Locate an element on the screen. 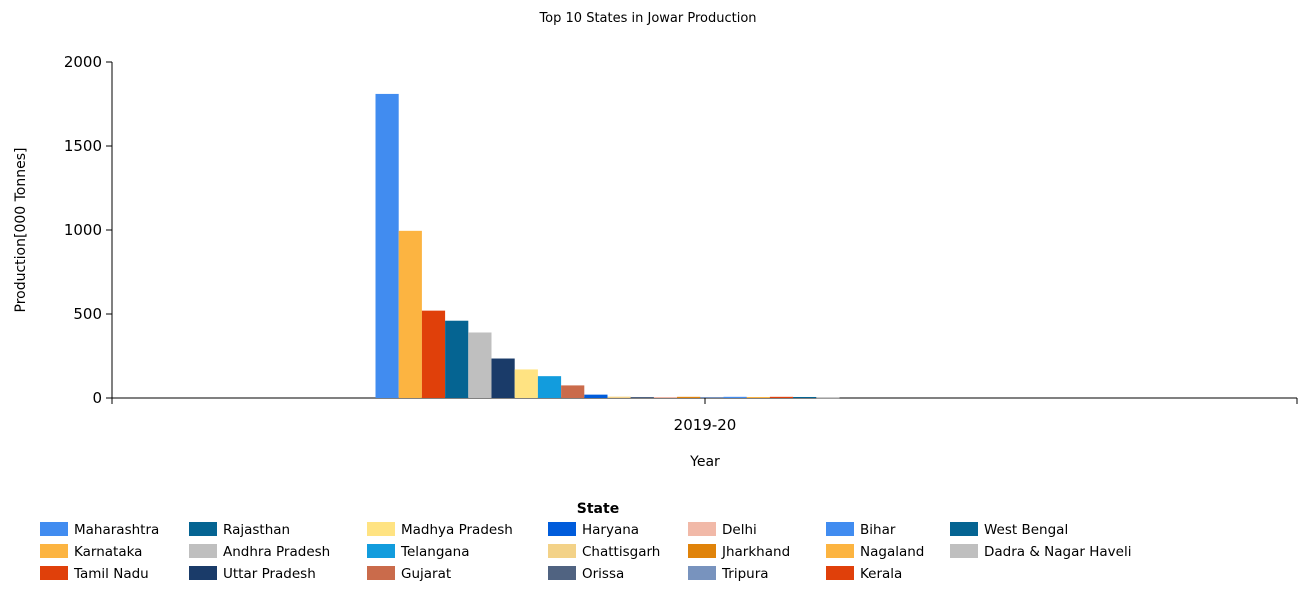  x-ticks: 2019-20 is located at coordinates (705, 416).